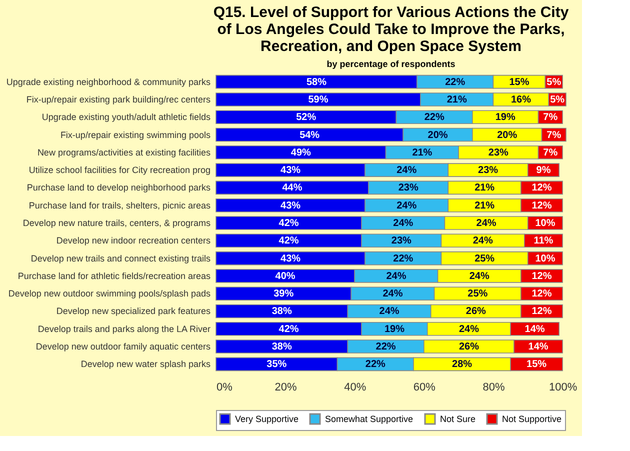 The width and height of the screenshot is (630, 451). What do you see at coordinates (286, 388) in the screenshot?
I see `x-tick-label: 20%` at bounding box center [286, 388].